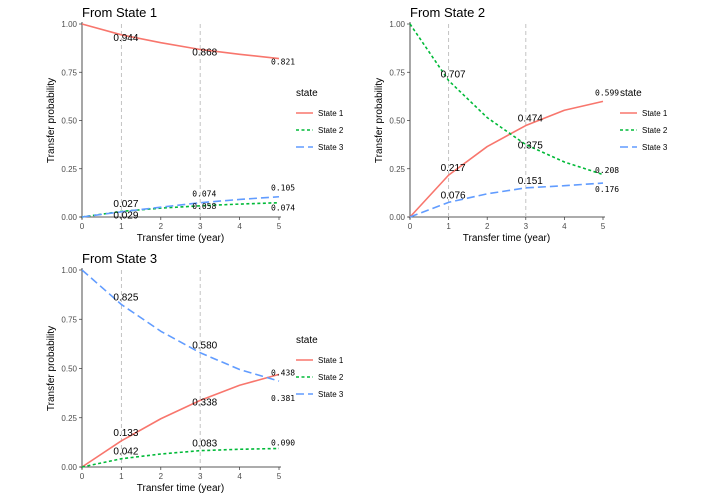 The image size is (706, 497). Describe the element at coordinates (204, 402) in the screenshot. I see `data-label: 0.338` at that location.